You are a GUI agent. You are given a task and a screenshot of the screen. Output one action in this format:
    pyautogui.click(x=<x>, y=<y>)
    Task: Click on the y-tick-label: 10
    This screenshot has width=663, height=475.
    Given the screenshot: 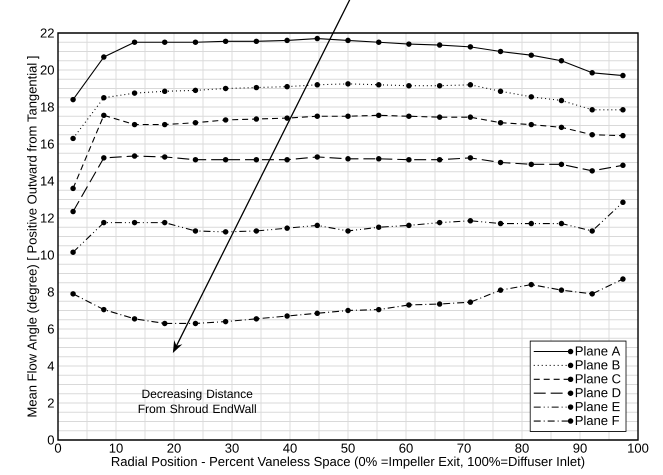 What is the action you would take?
    pyautogui.click(x=47, y=255)
    